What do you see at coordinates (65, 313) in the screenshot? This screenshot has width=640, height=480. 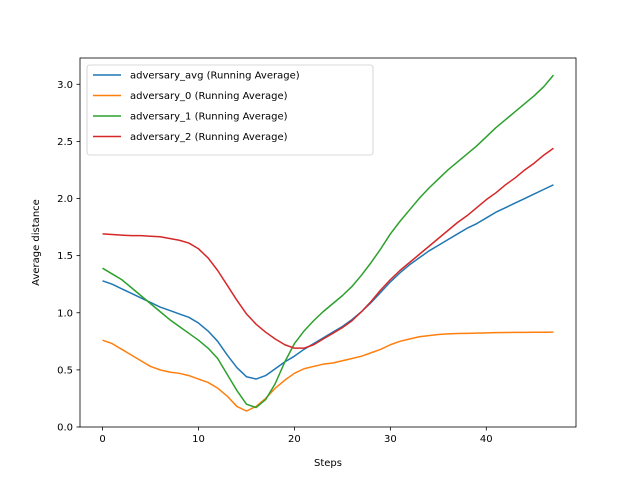 I see `y-tick-label: 1.0` at bounding box center [65, 313].